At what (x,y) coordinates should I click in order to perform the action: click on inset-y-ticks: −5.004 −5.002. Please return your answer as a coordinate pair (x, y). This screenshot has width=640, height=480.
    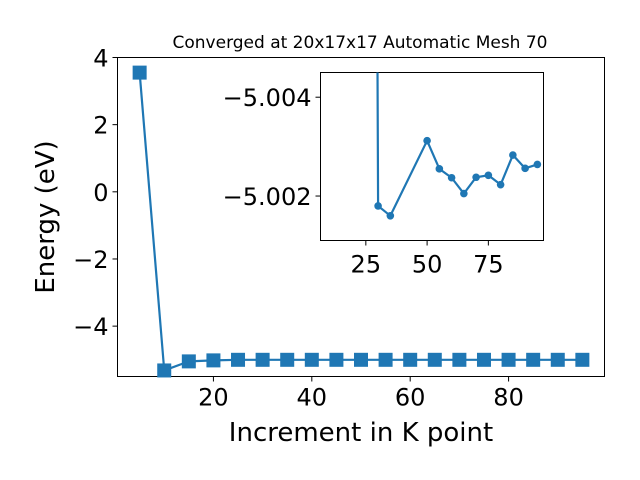
    Looking at the image, I should click on (272, 147).